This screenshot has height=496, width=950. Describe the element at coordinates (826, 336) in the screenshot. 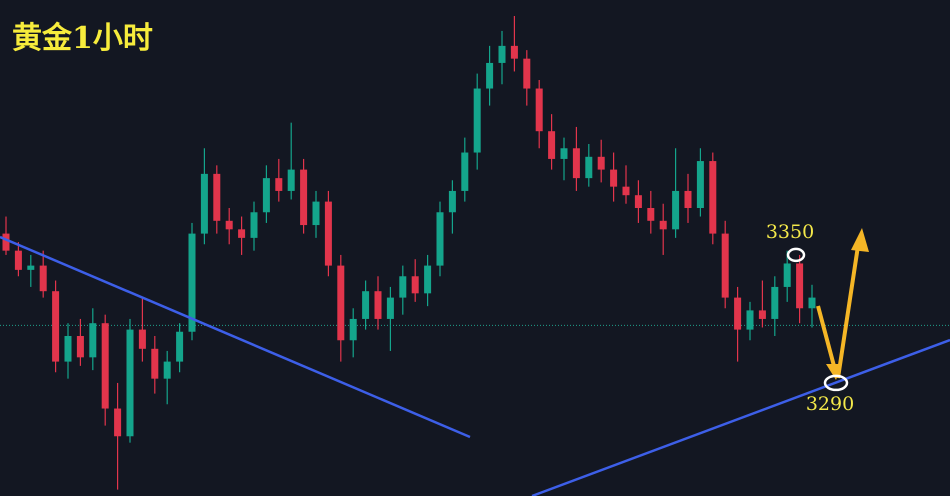

I see `arrow-down` at that location.